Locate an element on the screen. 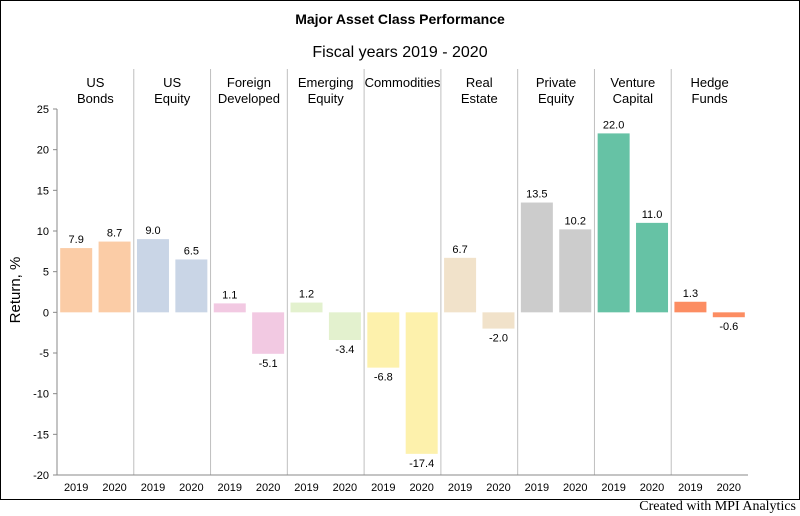 This screenshot has height=516, width=800. data-label: 10.2 is located at coordinates (575, 221).